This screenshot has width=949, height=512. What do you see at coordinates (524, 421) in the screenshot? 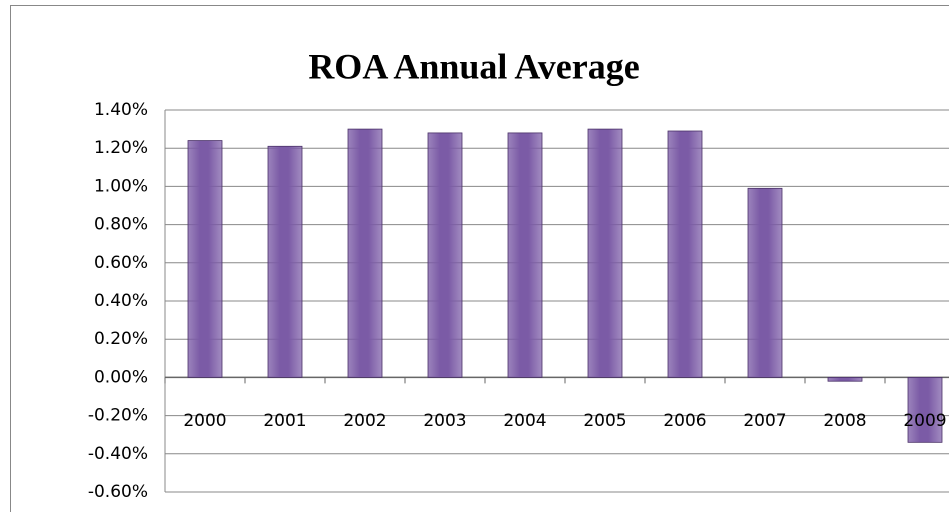
I see `x-tick-label: 2004` at bounding box center [524, 421].